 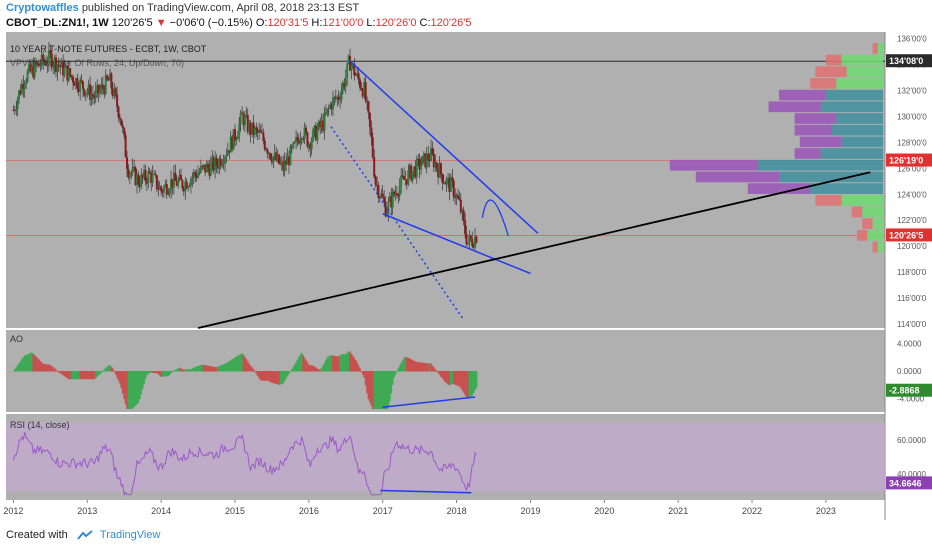 What do you see at coordinates (130, 535) in the screenshot?
I see `tradingview-brand: TradingView` at bounding box center [130, 535].